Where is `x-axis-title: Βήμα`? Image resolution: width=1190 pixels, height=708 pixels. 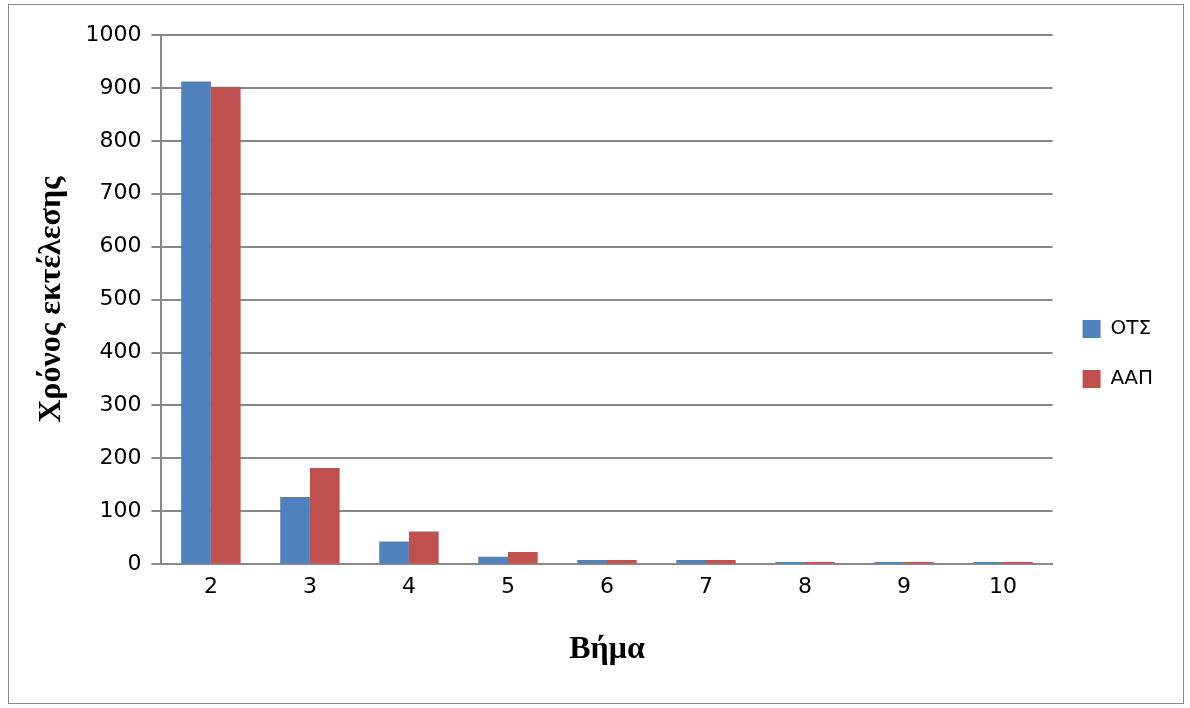 x-axis-title: Βήμα is located at coordinates (607, 647).